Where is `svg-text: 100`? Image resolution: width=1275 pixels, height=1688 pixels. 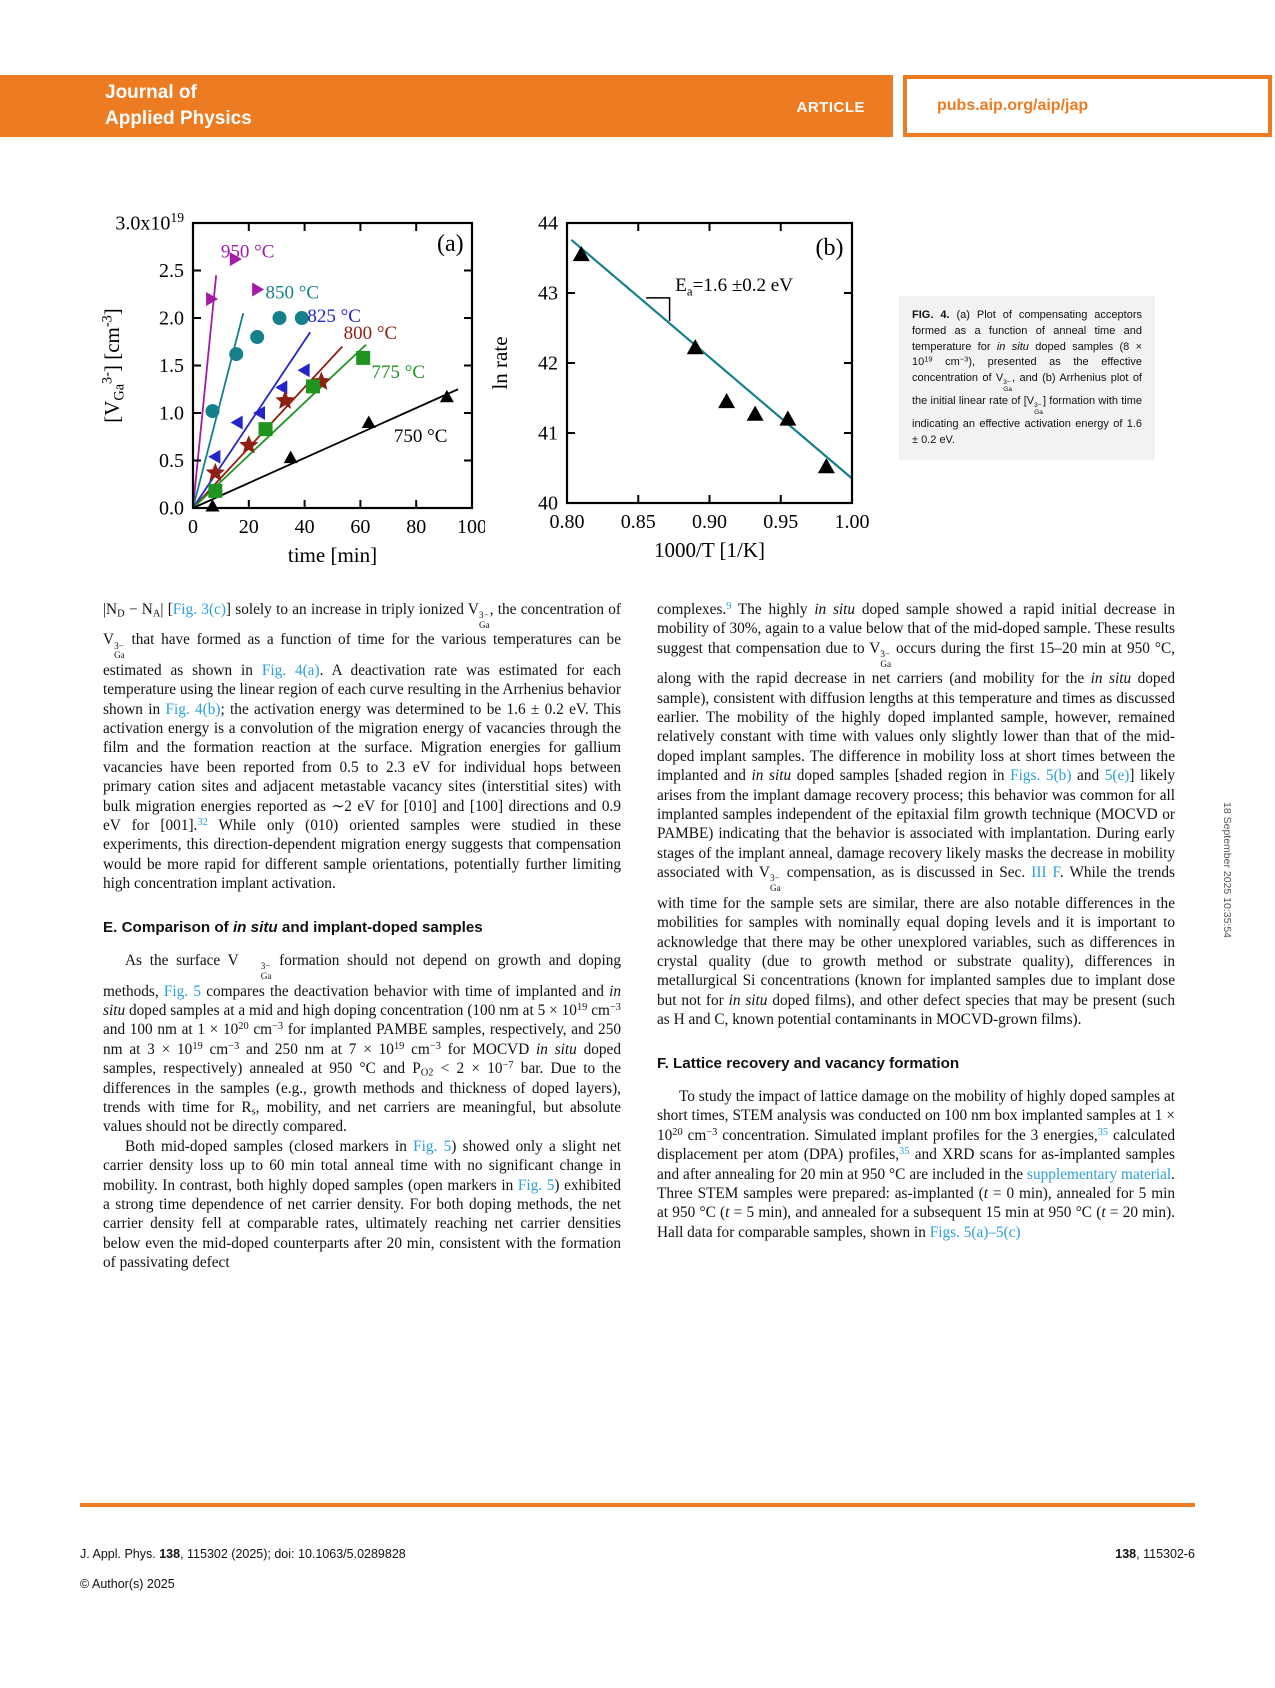 svg-text: 100 is located at coordinates (471, 527).